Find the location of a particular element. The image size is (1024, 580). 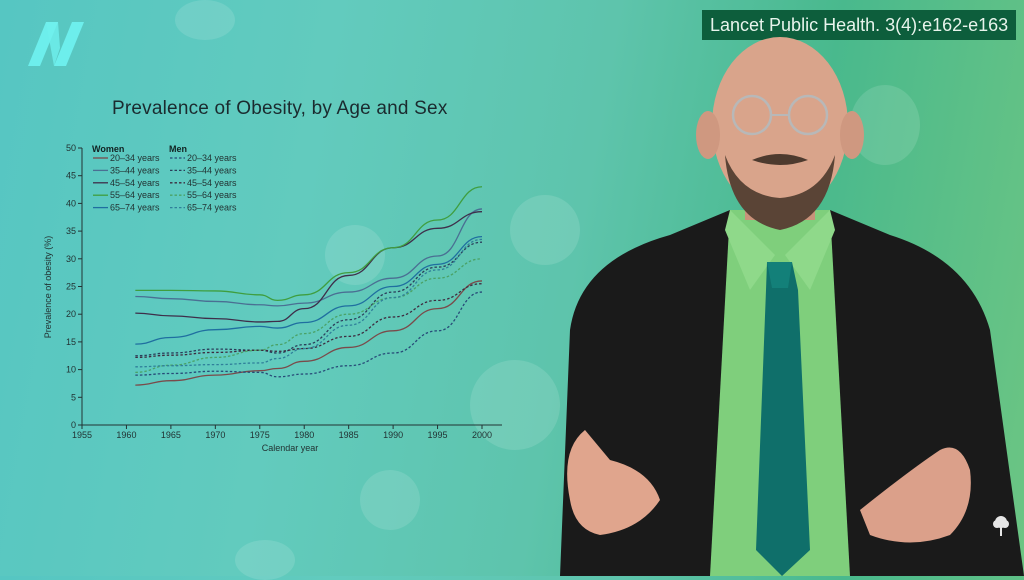

y-tick-label: 5 is located at coordinates (73, 397).